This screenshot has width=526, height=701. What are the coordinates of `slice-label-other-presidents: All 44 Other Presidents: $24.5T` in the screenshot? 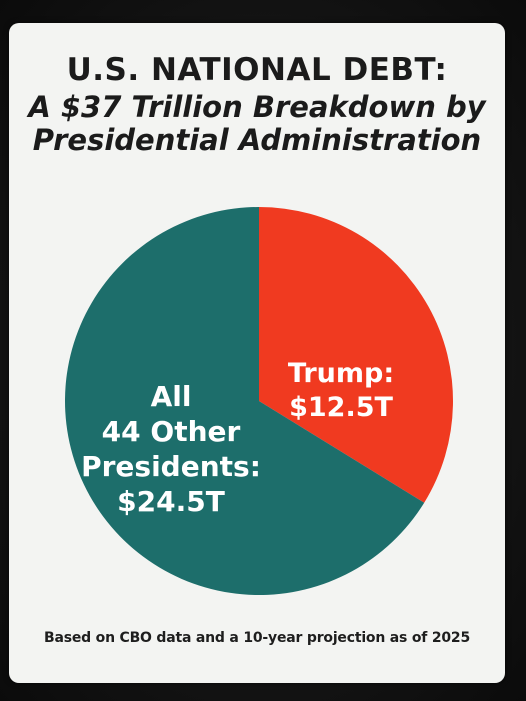 It's located at (171, 449).